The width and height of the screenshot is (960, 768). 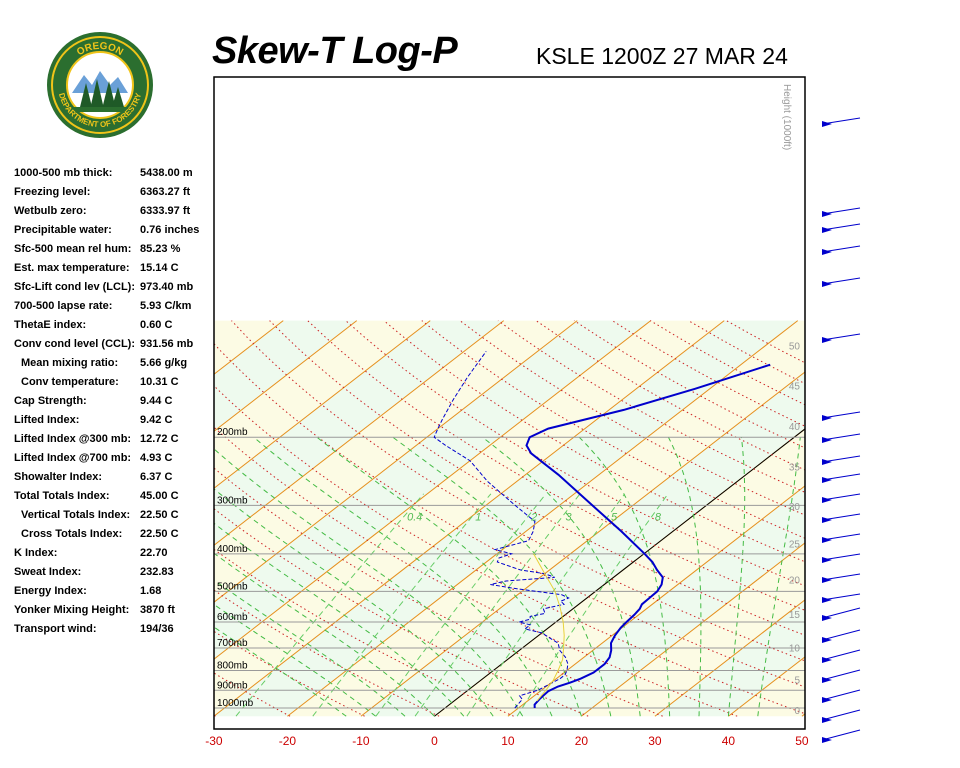 What do you see at coordinates (76, 515) in the screenshot?
I see `index-label: Vertical Totals Index:` at bounding box center [76, 515].